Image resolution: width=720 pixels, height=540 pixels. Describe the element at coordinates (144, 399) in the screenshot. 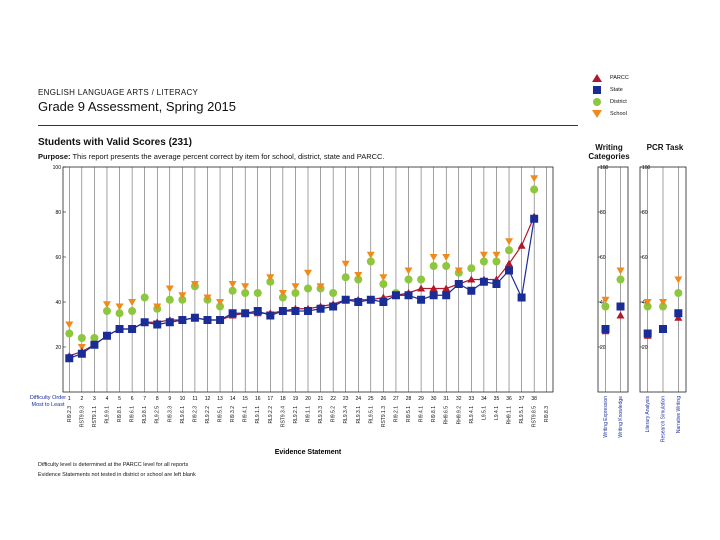

I see `difficulty-order-number: 7` at that location.